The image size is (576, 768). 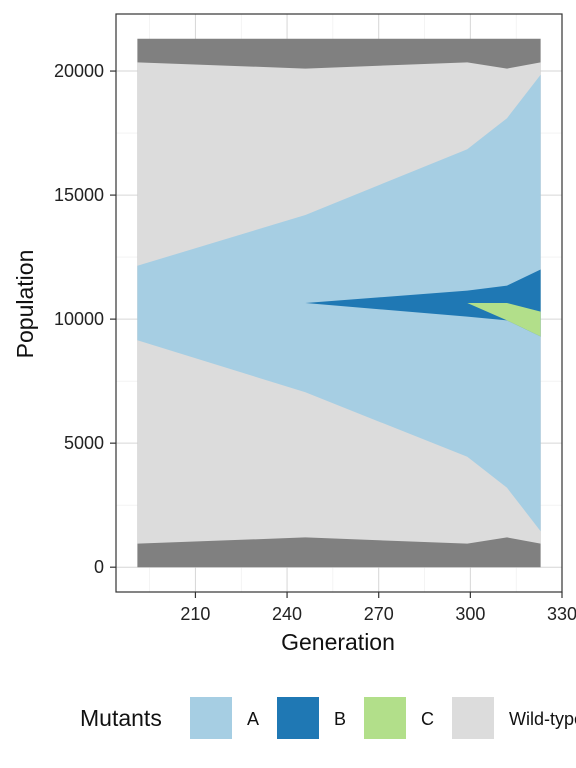 What do you see at coordinates (211, 718) in the screenshot?
I see `legend-key-a` at bounding box center [211, 718].